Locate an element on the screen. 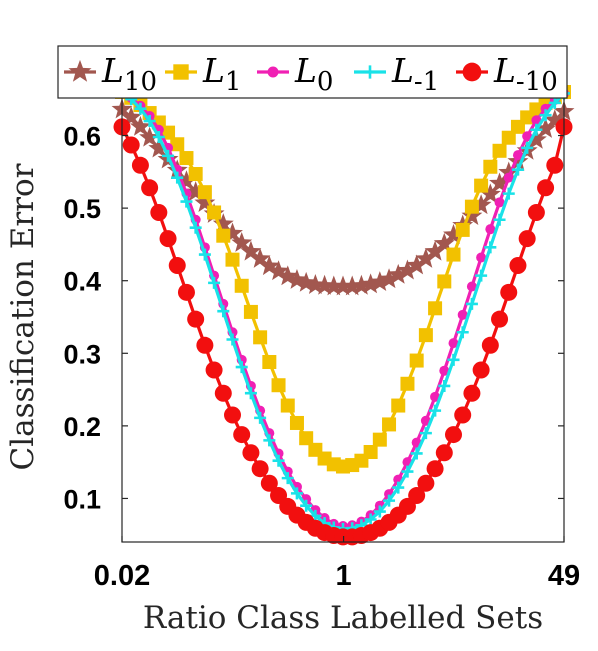 The image size is (598, 651). legend-label: L-10 is located at coordinates (525, 74).